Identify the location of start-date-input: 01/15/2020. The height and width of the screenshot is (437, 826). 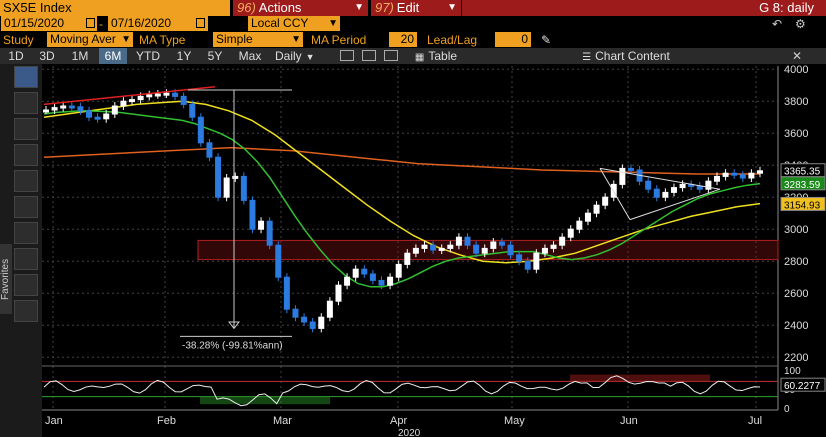
(49, 23).